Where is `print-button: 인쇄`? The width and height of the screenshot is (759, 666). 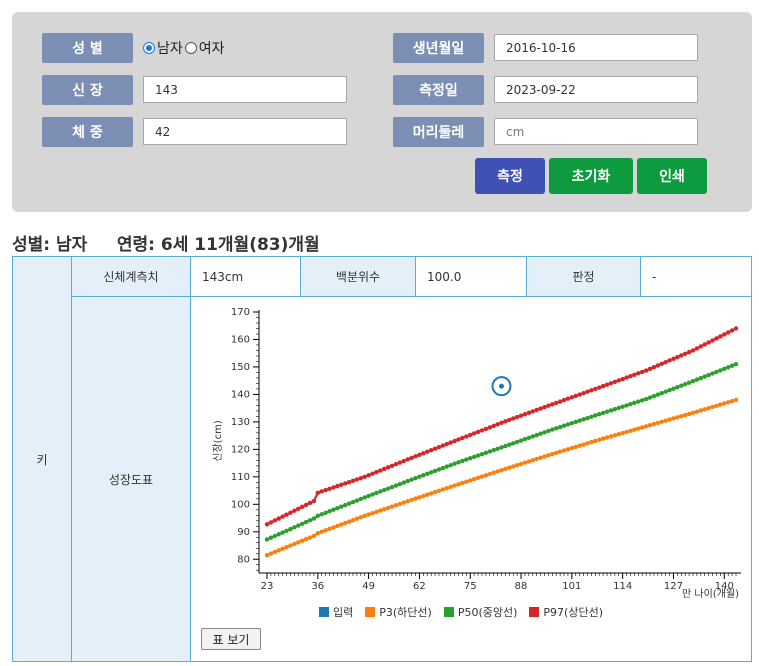
print-button: 인쇄 is located at coordinates (672, 176).